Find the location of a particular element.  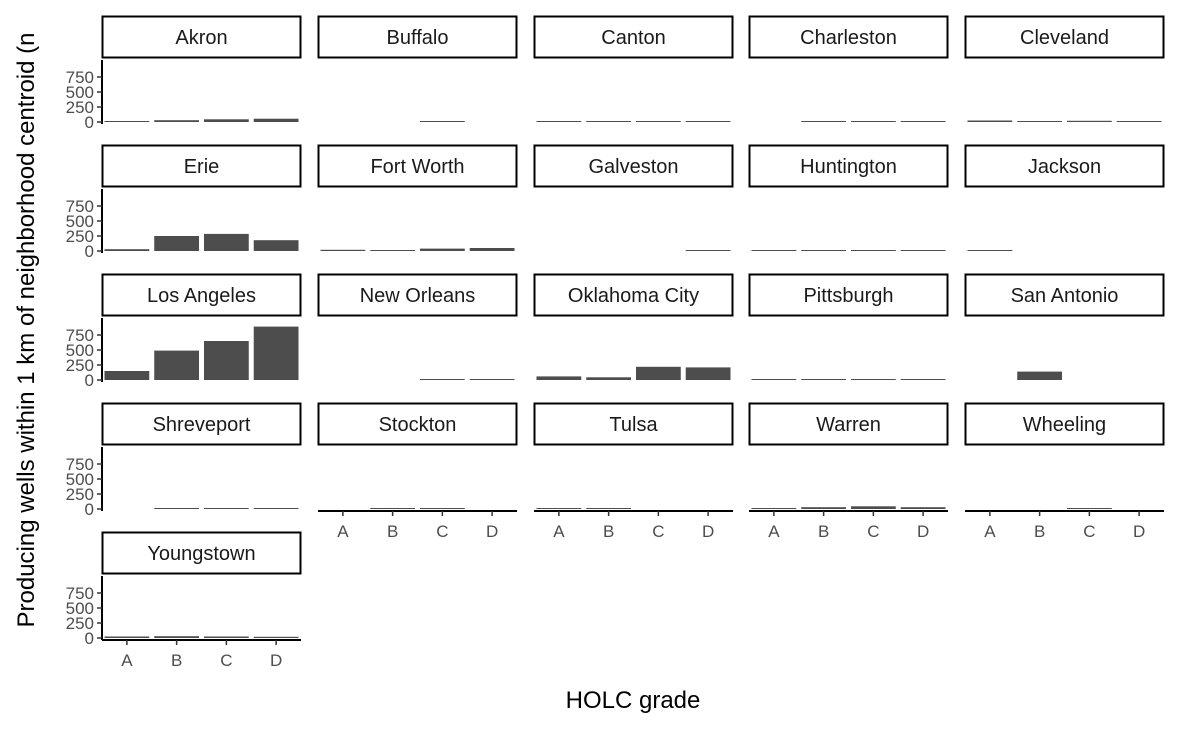

facet-panel: Cleveland is located at coordinates (1064, 68).